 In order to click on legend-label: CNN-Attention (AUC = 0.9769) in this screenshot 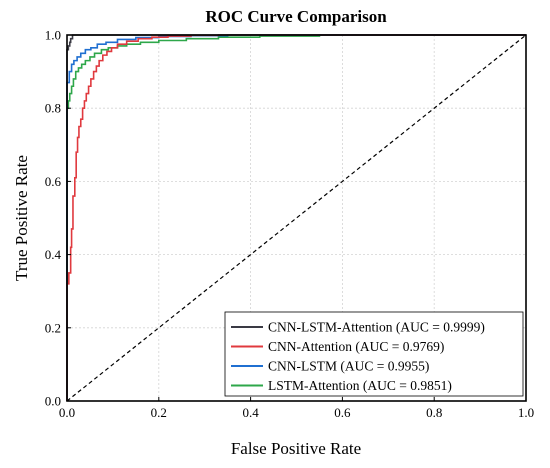, I will do `click(356, 346)`.